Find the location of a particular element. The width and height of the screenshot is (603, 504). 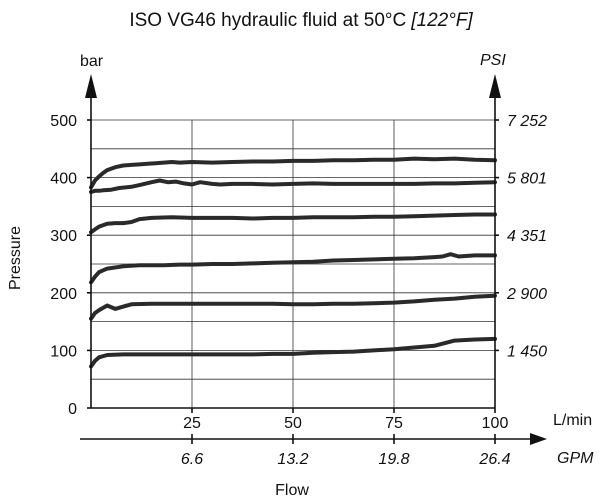

y-tick-label: 500 is located at coordinates (63, 121).